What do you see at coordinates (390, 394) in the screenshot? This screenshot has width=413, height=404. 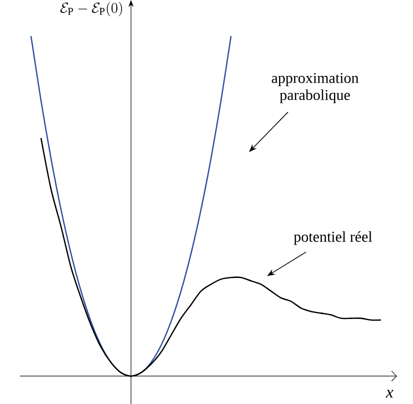 I see `x-axis-title: x` at bounding box center [390, 394].